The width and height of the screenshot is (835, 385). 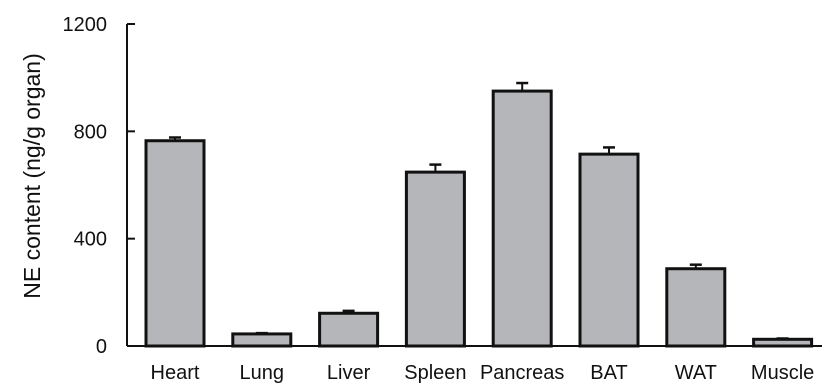 I want to click on y-tick-label: 0, so click(x=101, y=347).